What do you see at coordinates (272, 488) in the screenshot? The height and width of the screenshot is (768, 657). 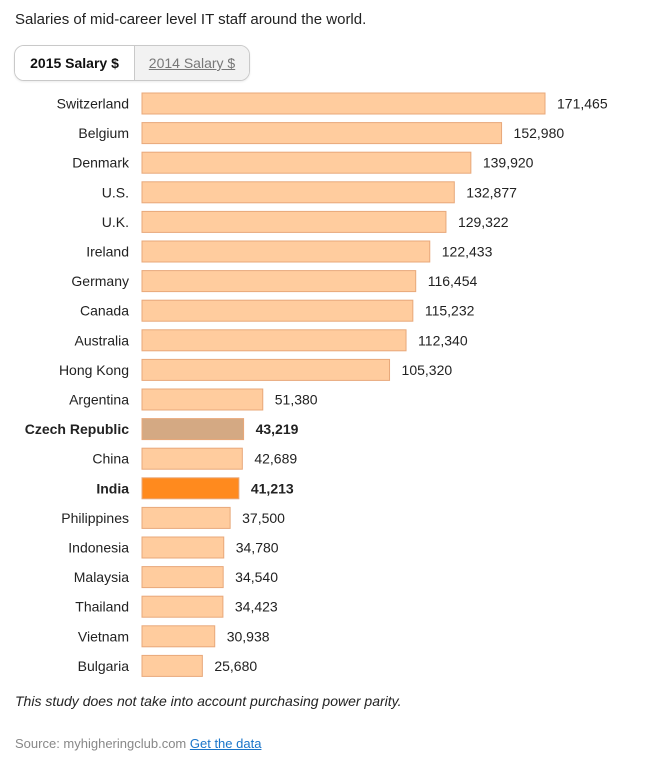 I see `value-label-india: 41,213` at bounding box center [272, 488].